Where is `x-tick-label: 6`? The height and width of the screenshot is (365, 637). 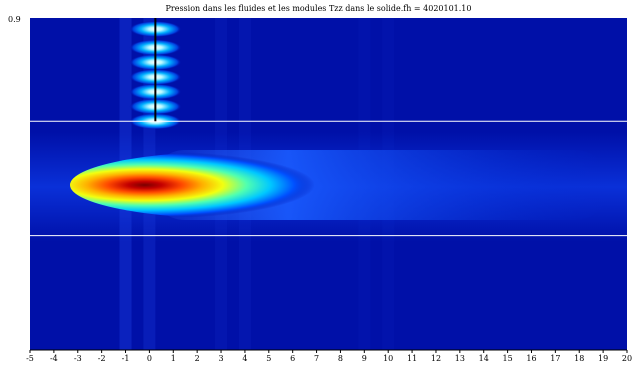
x-tick-label: 6 is located at coordinates (292, 358).